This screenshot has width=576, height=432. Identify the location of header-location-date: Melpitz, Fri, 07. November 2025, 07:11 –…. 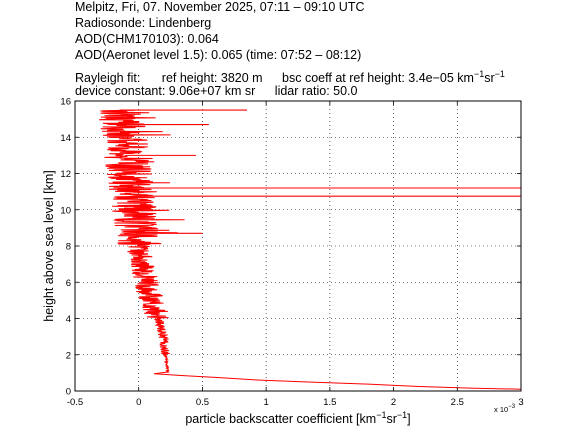
(220, 7).